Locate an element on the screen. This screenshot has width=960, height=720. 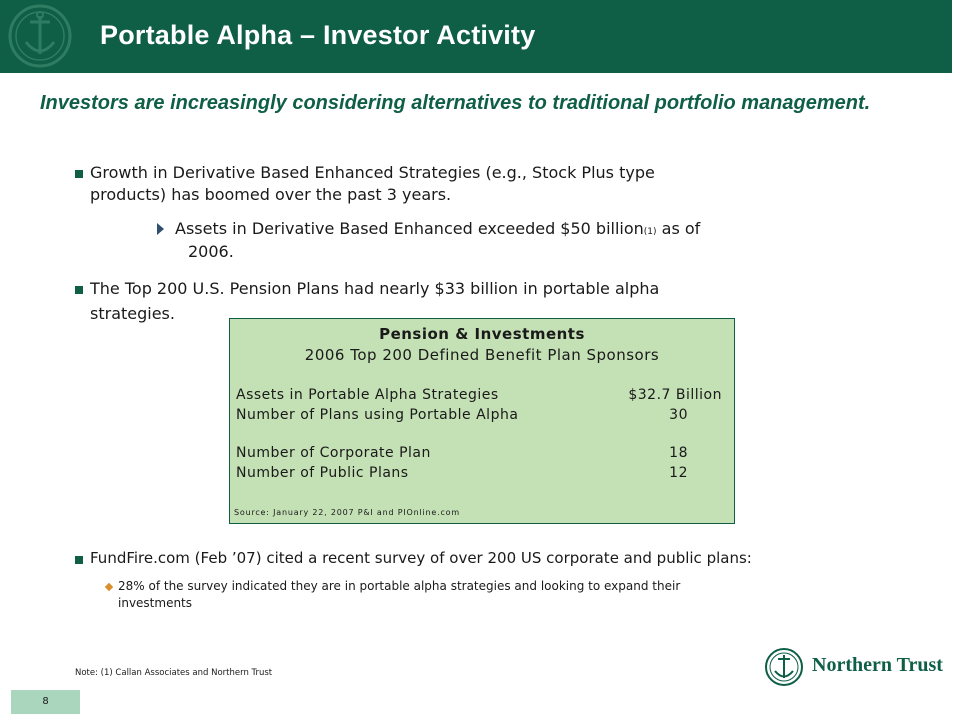
brand-name: Northern Trust is located at coordinates (877, 665).